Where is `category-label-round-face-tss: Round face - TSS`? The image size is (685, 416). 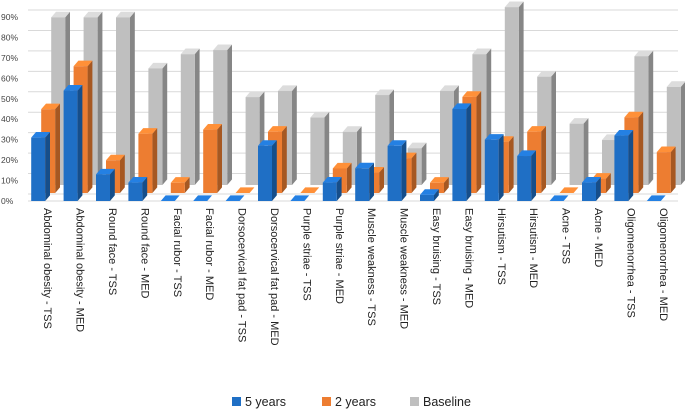
category-label-round-face-tss: Round face - TSS is located at coordinates (112, 251).